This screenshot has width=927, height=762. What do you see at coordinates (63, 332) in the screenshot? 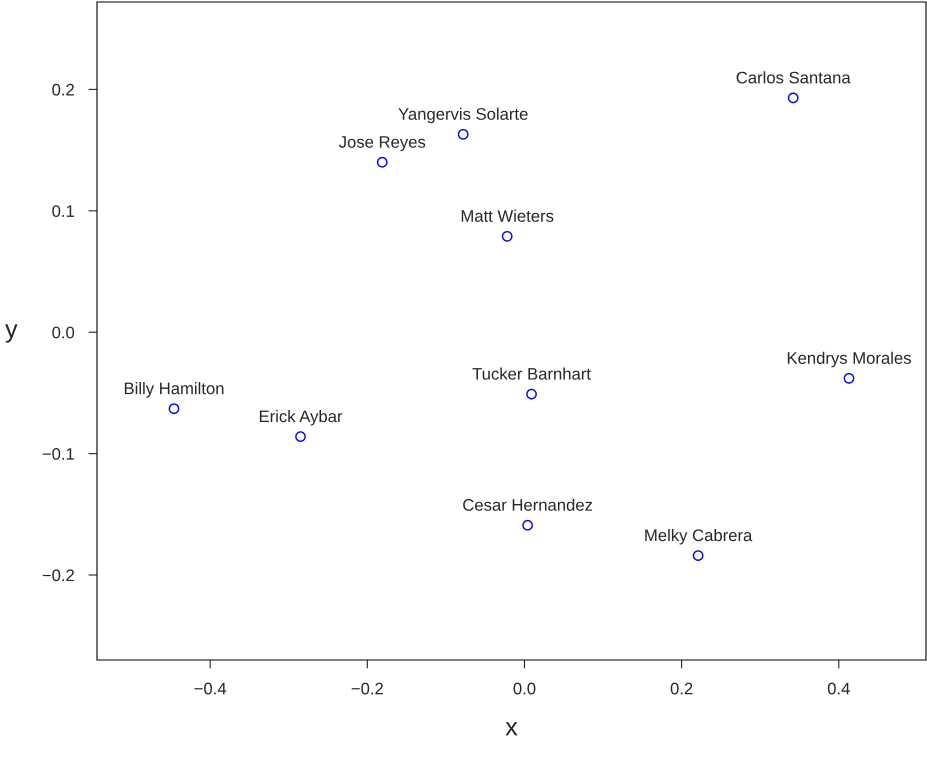
I see `y-tick-label: 0.0` at bounding box center [63, 332].